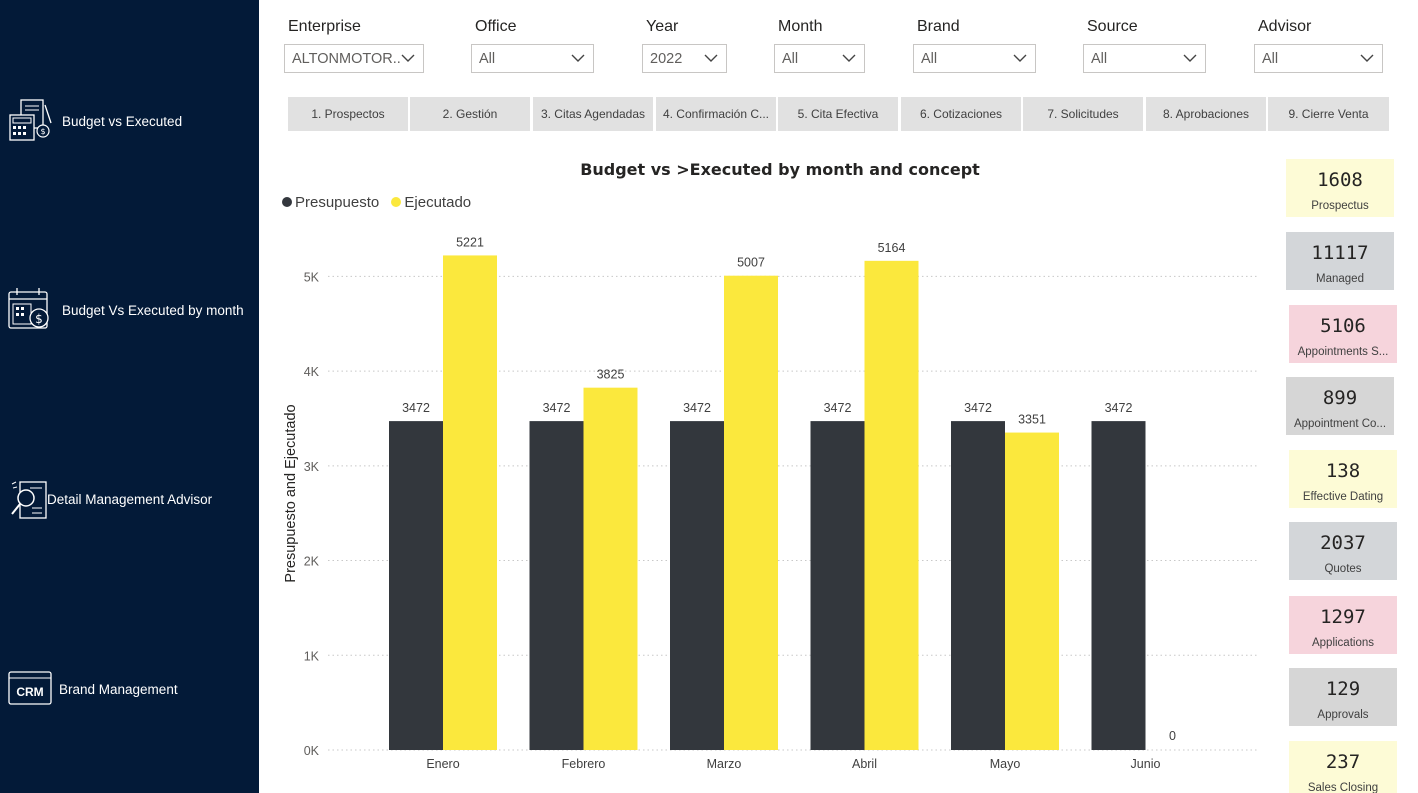  I want to click on legend-label: Ejecutado, so click(438, 202).